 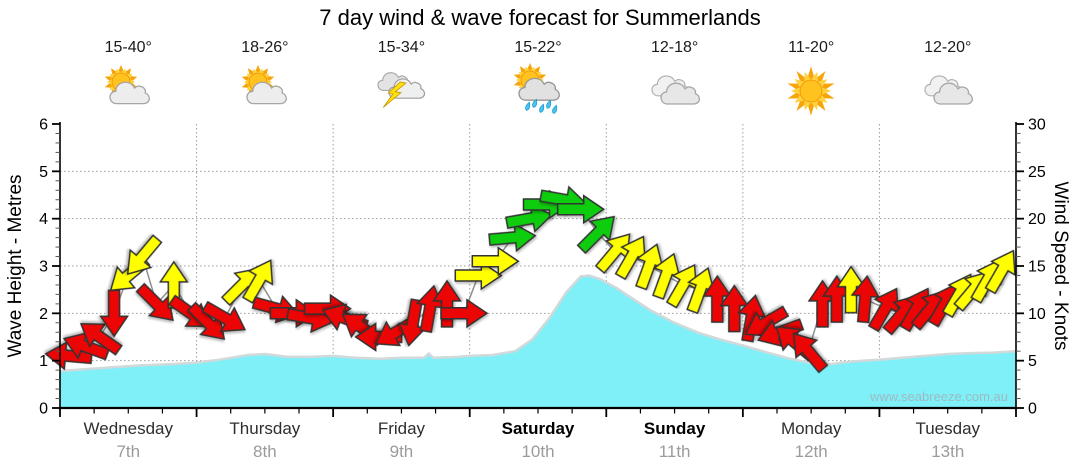 I want to click on temp-range: 15-22°, so click(x=538, y=47).